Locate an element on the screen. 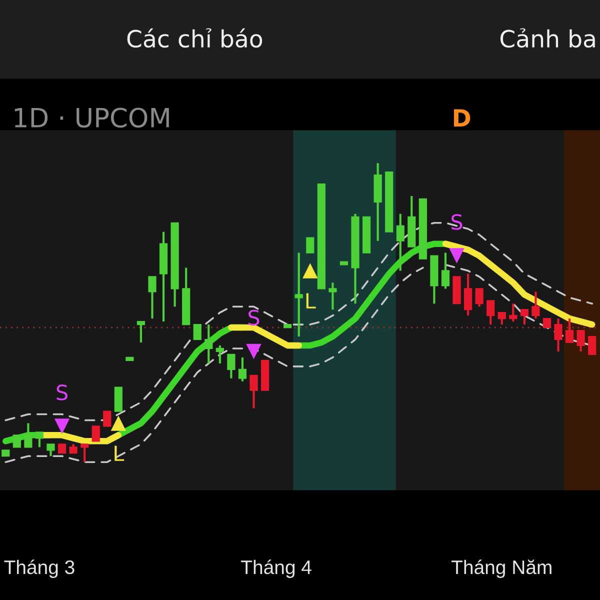  series-label: S is located at coordinates (62, 392).